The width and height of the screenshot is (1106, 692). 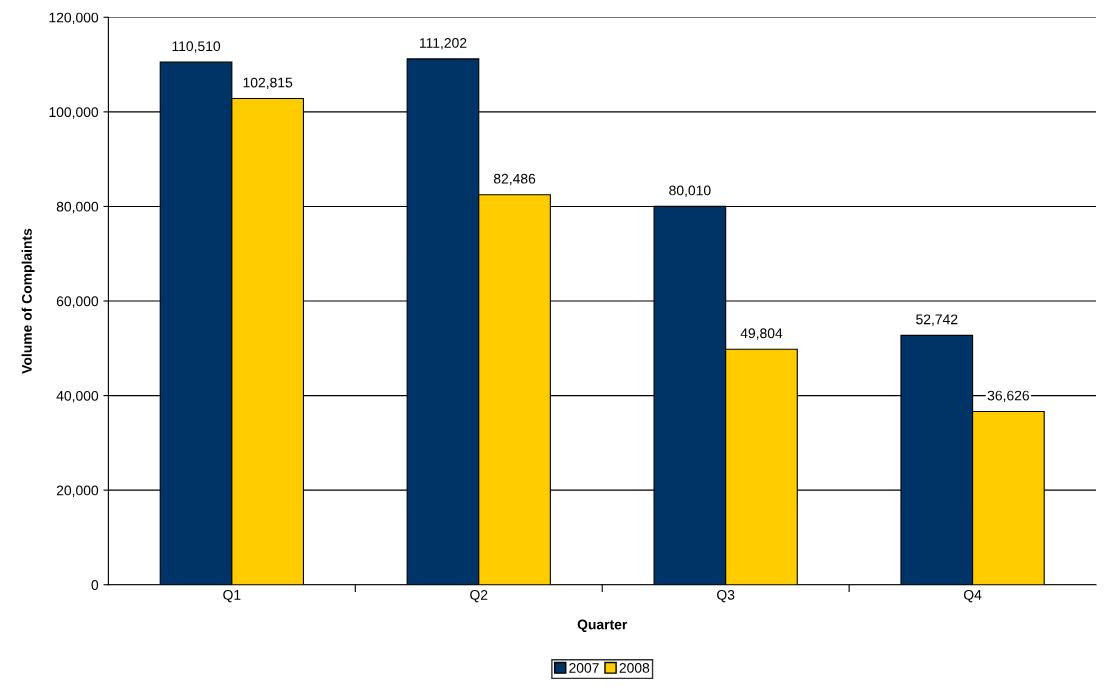 What do you see at coordinates (972, 596) in the screenshot?
I see `x-tick-label: Q4` at bounding box center [972, 596].